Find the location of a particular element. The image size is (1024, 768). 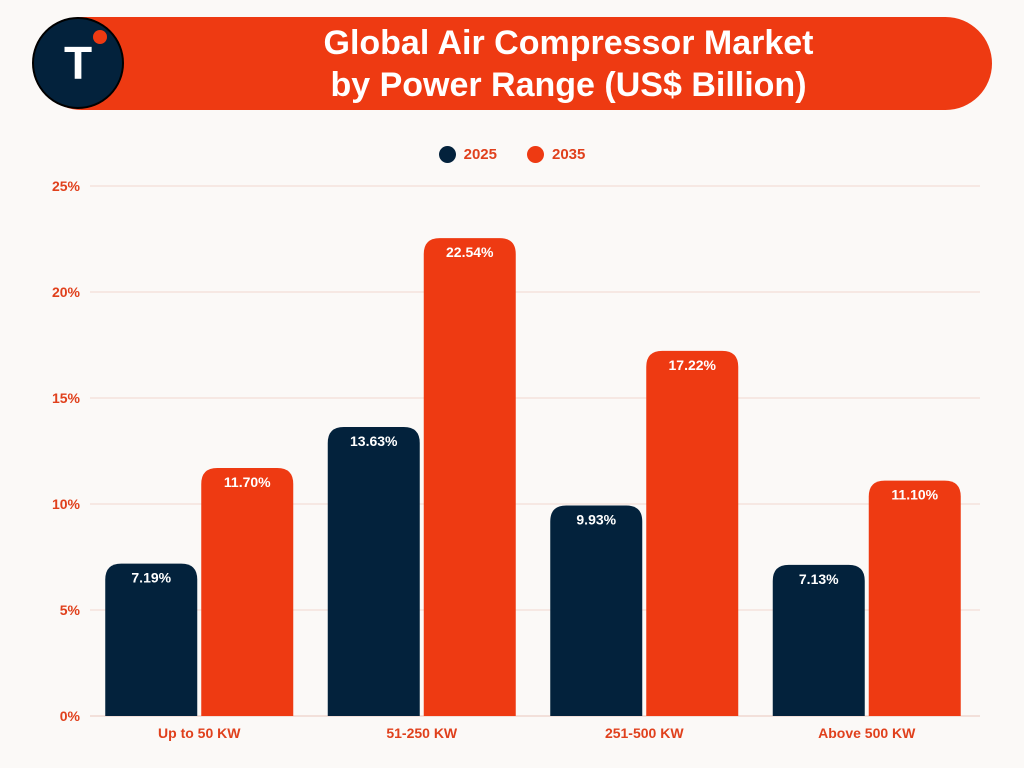

legend-swatch-2035 is located at coordinates (535, 154).